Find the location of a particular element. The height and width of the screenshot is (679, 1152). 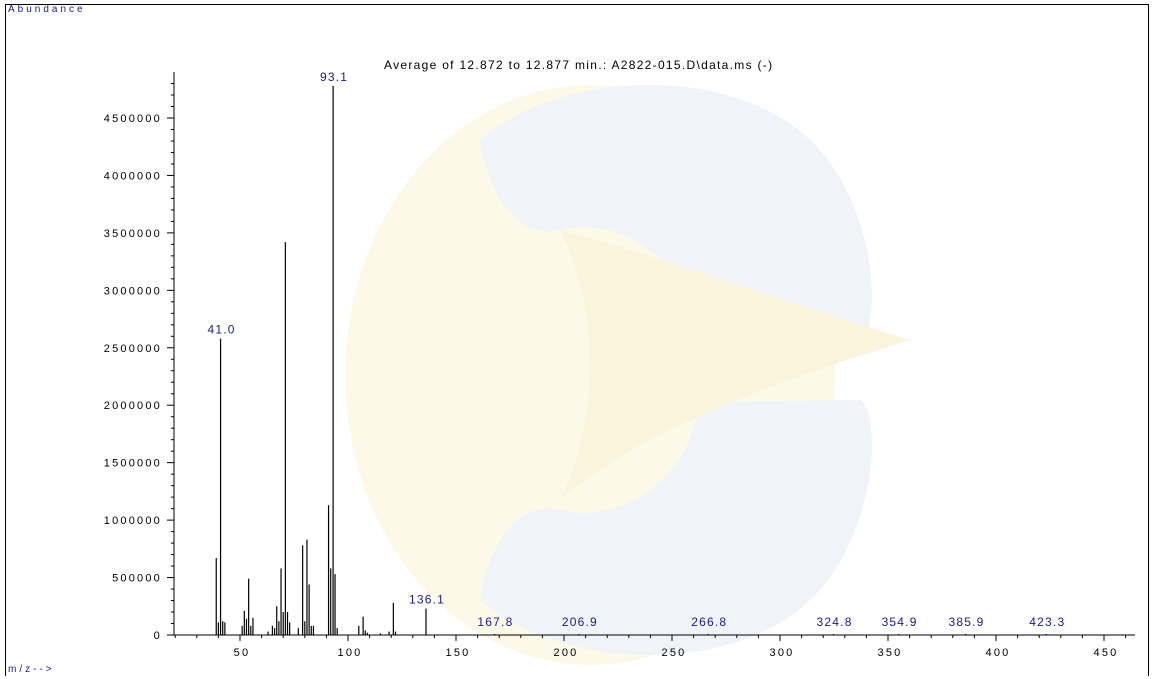

peak-label: 423.3 is located at coordinates (1047, 622).